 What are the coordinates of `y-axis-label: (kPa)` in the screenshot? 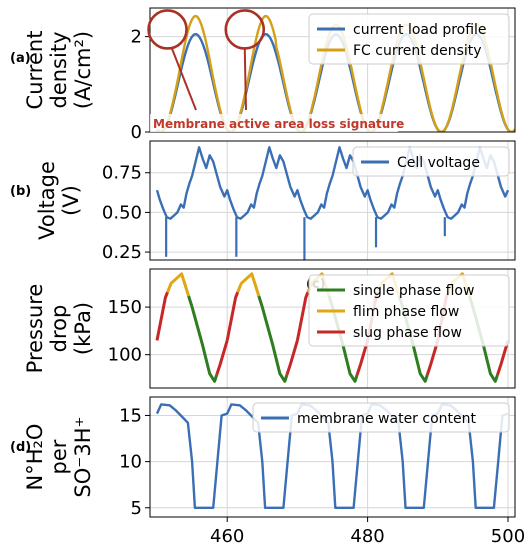 It's located at (83, 328).